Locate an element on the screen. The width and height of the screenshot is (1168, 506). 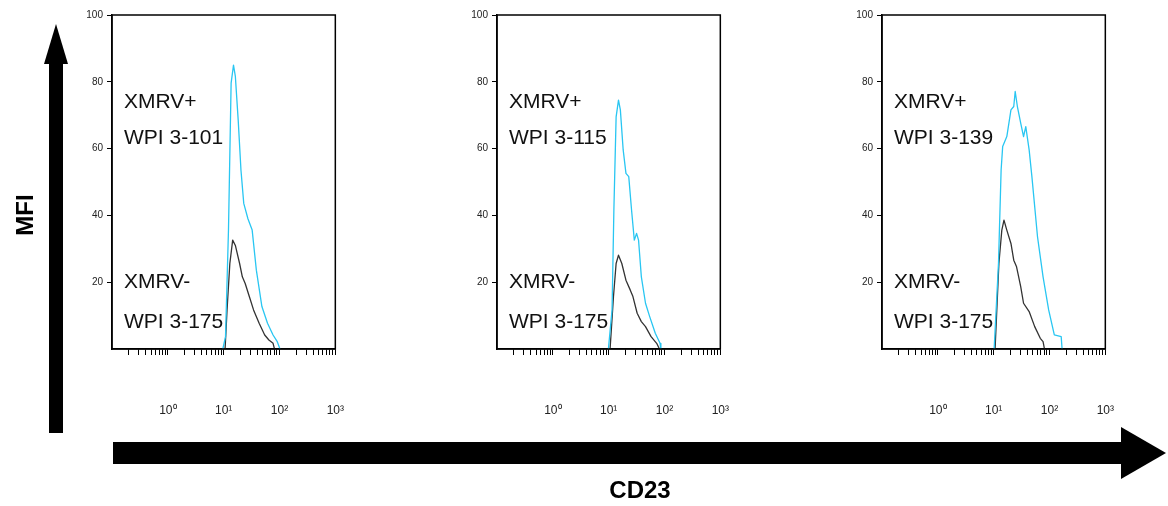
annotation: WPI 3-115 is located at coordinates (558, 137).